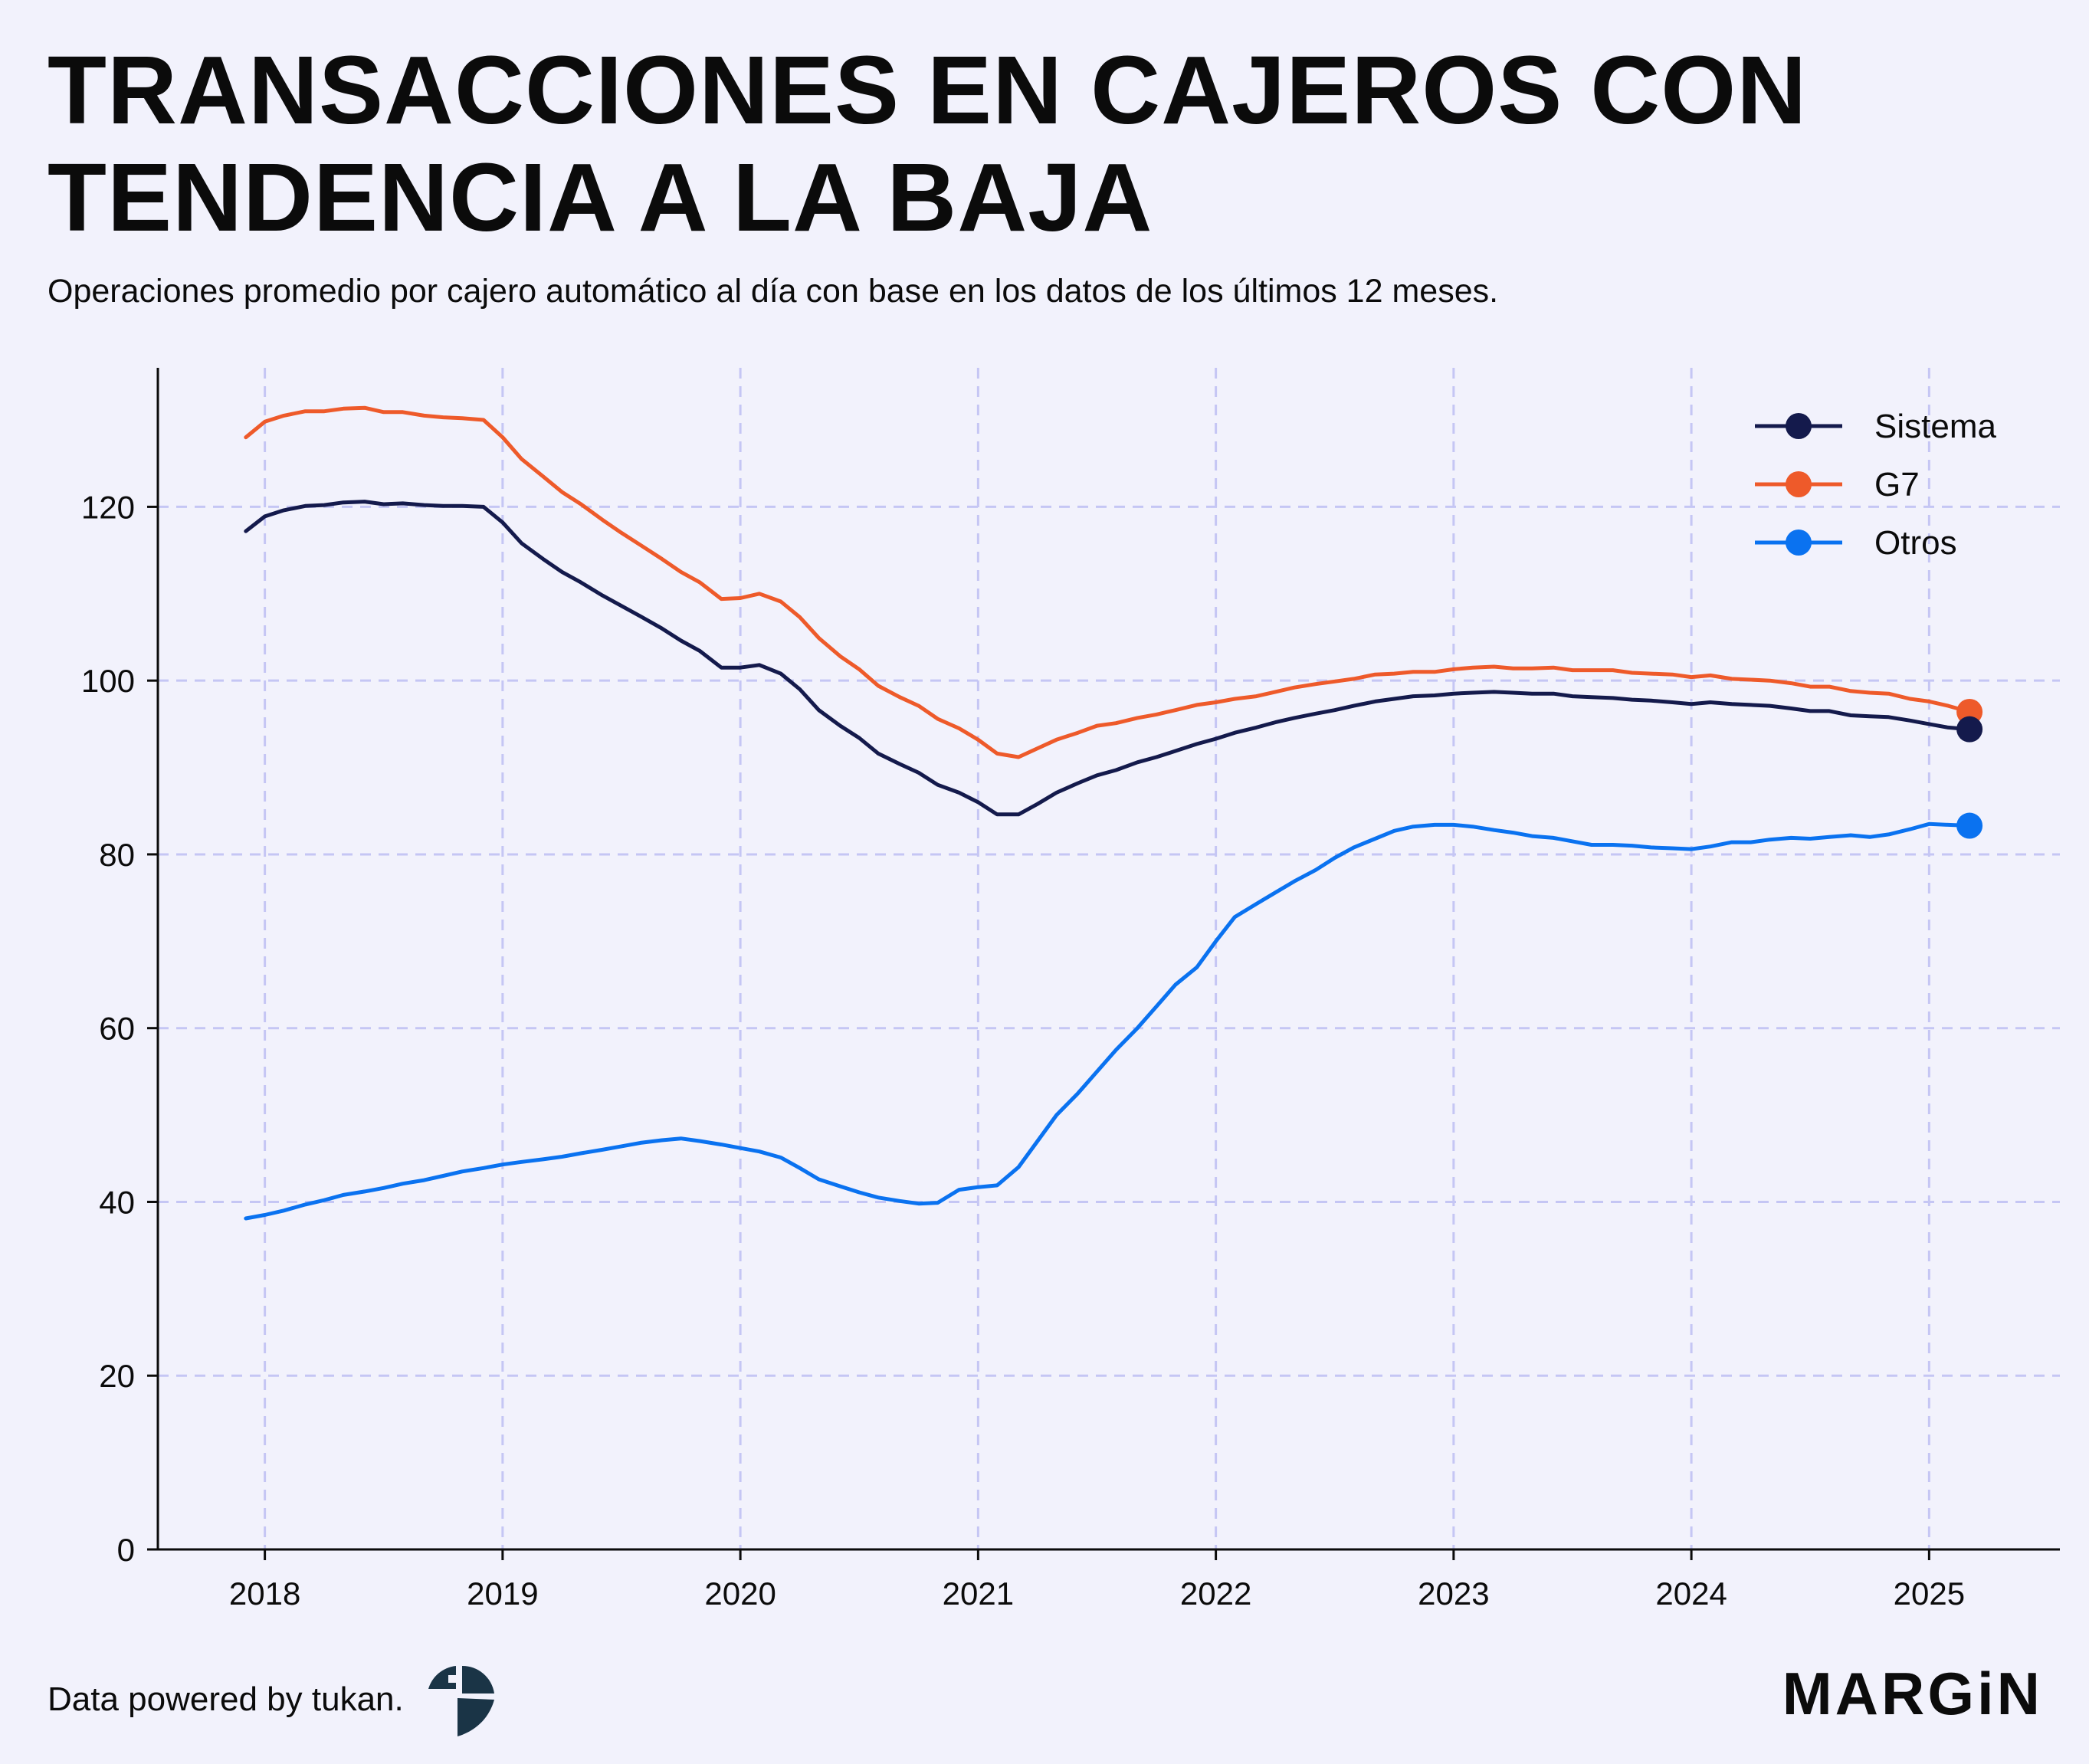 The height and width of the screenshot is (1764, 2089). I want to click on title-line-2: TENDENCIA A LA BAJA, so click(600, 197).